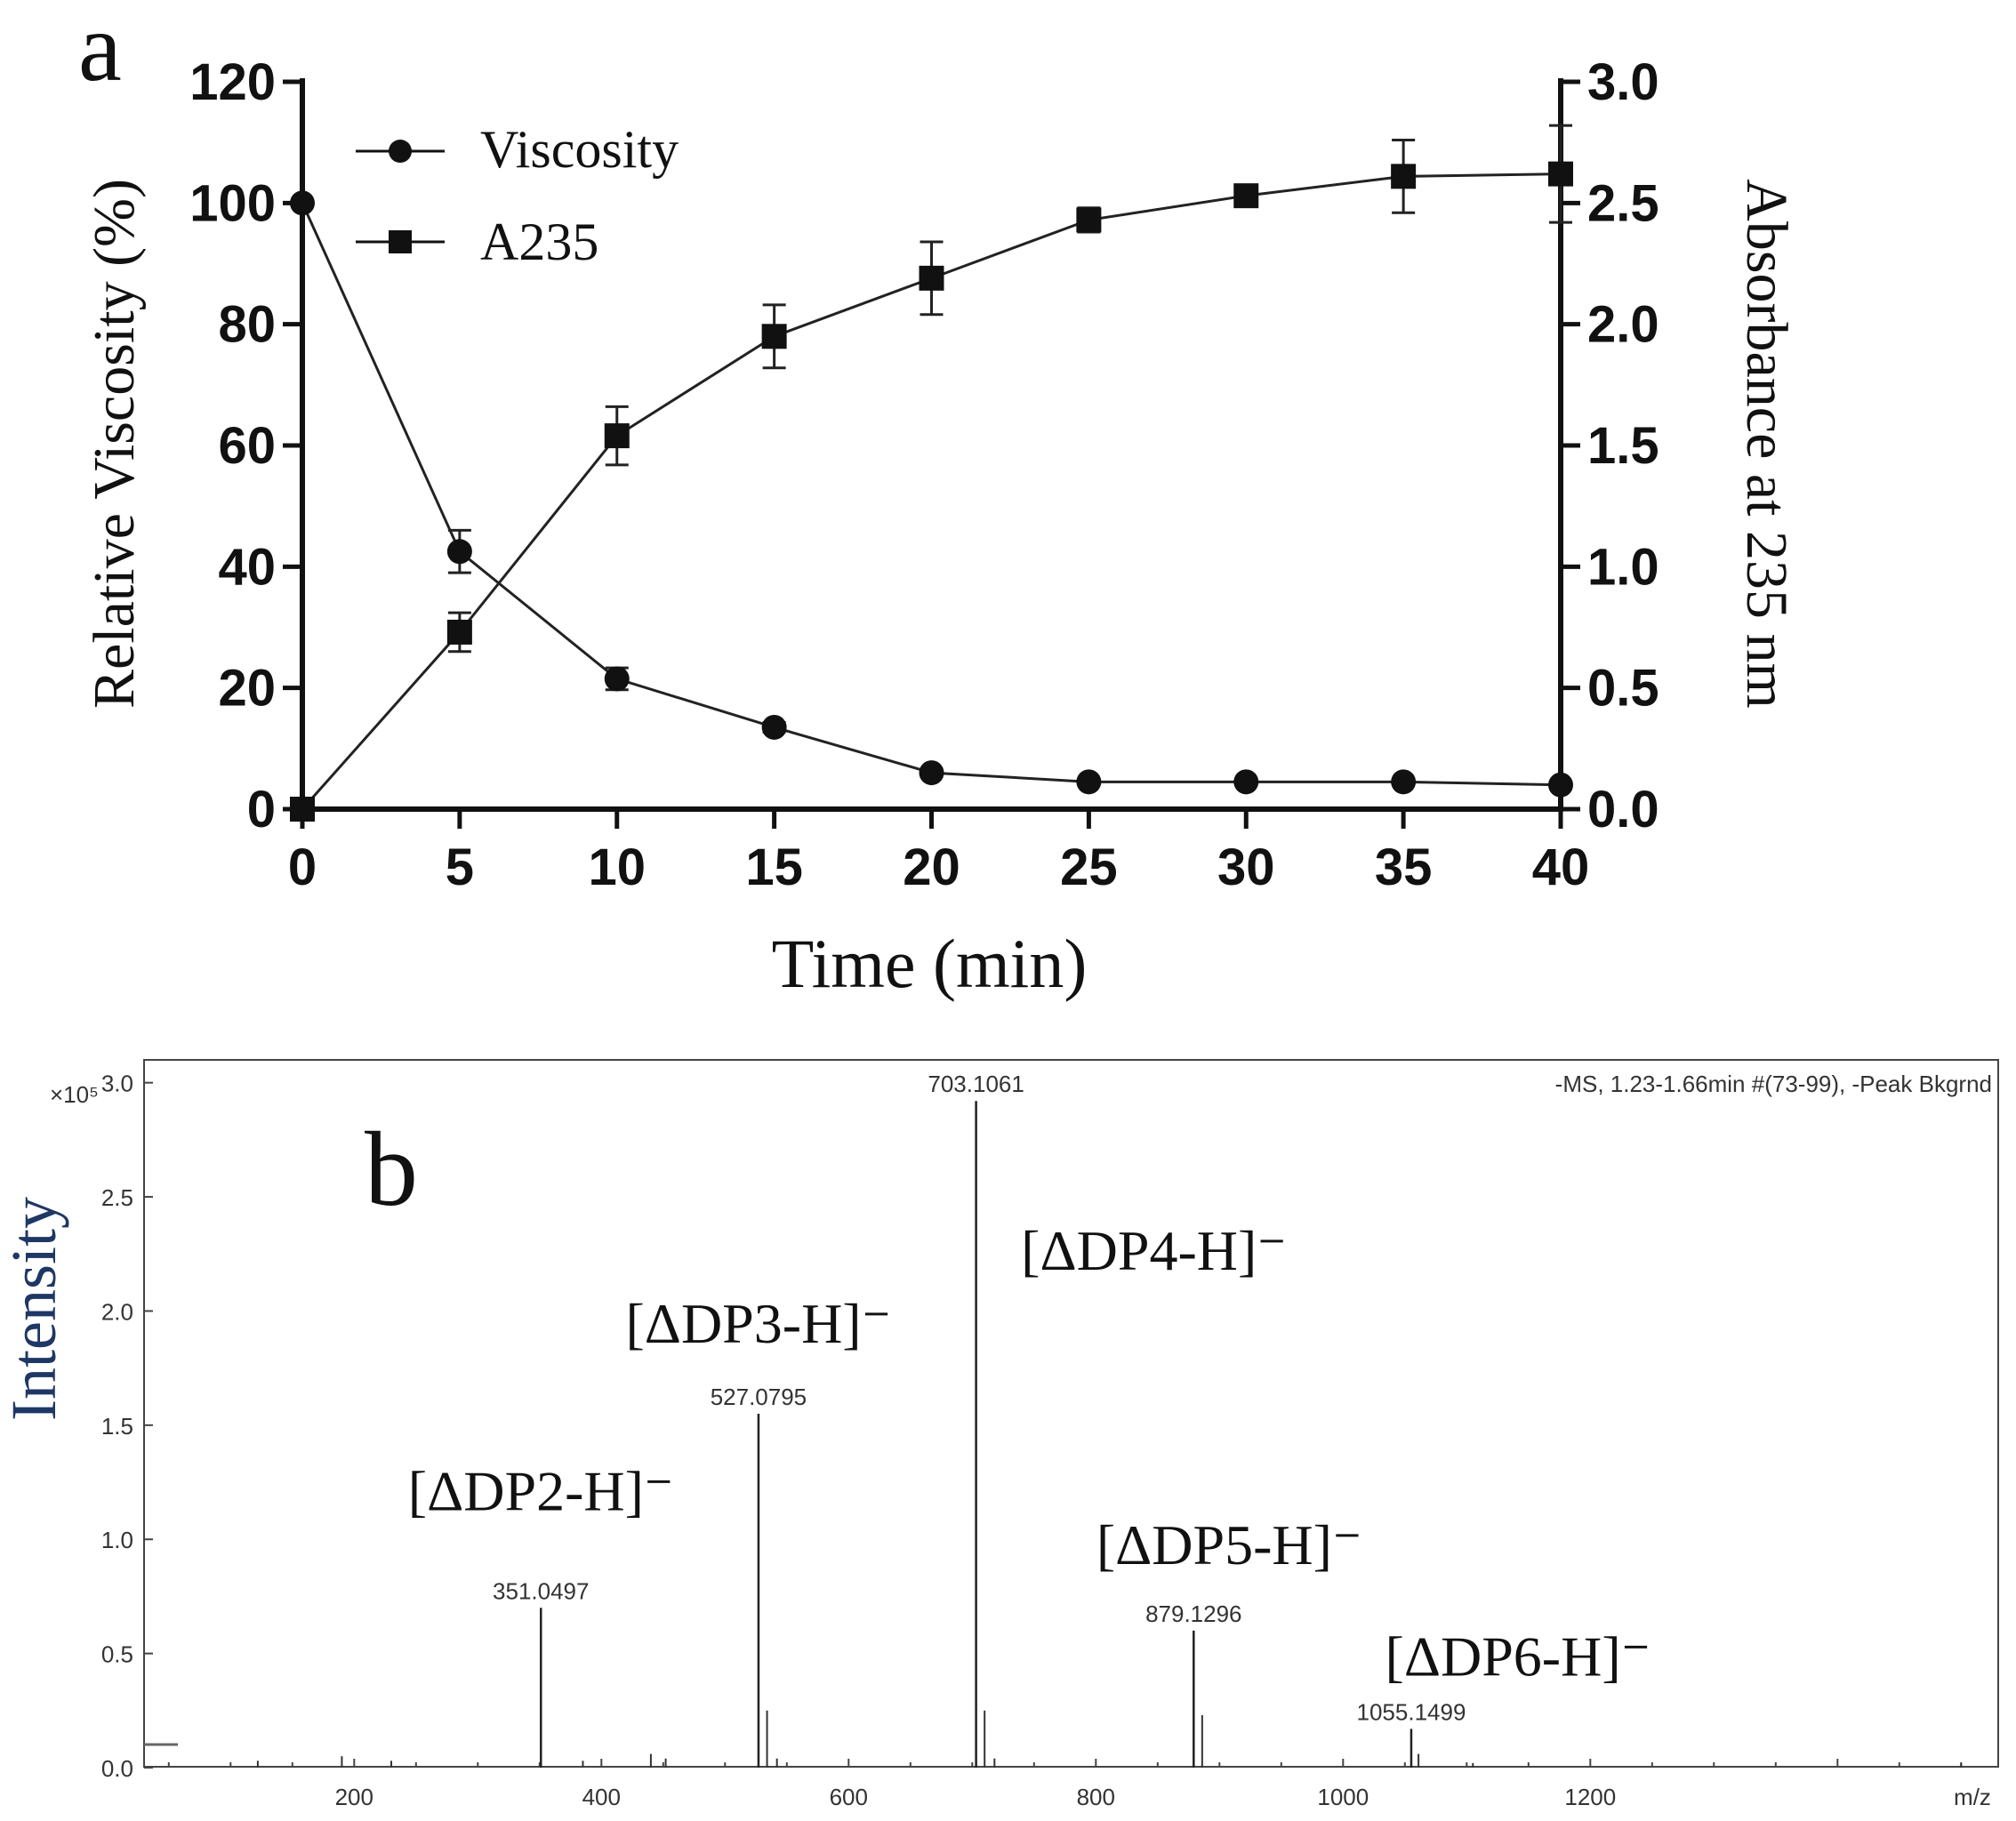  I want to click on ion-label: [ΔDP2-H]⁻, so click(541, 1490).